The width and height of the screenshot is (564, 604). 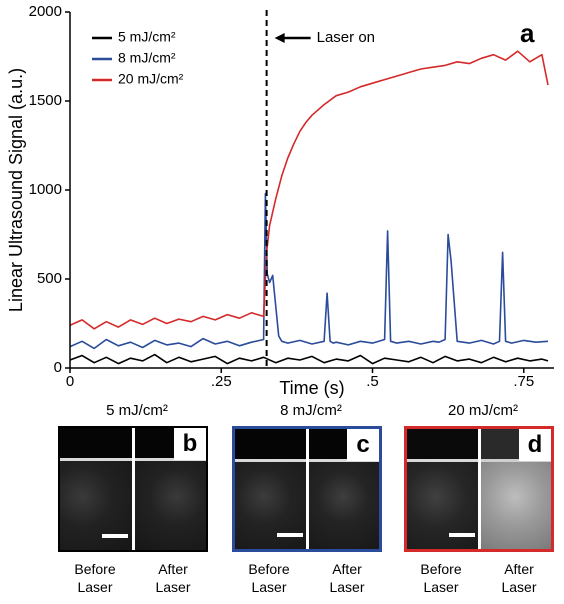 I want to click on panel-c: 8 mJ/cm² c Before Laser After Laser, so click(x=311, y=502).